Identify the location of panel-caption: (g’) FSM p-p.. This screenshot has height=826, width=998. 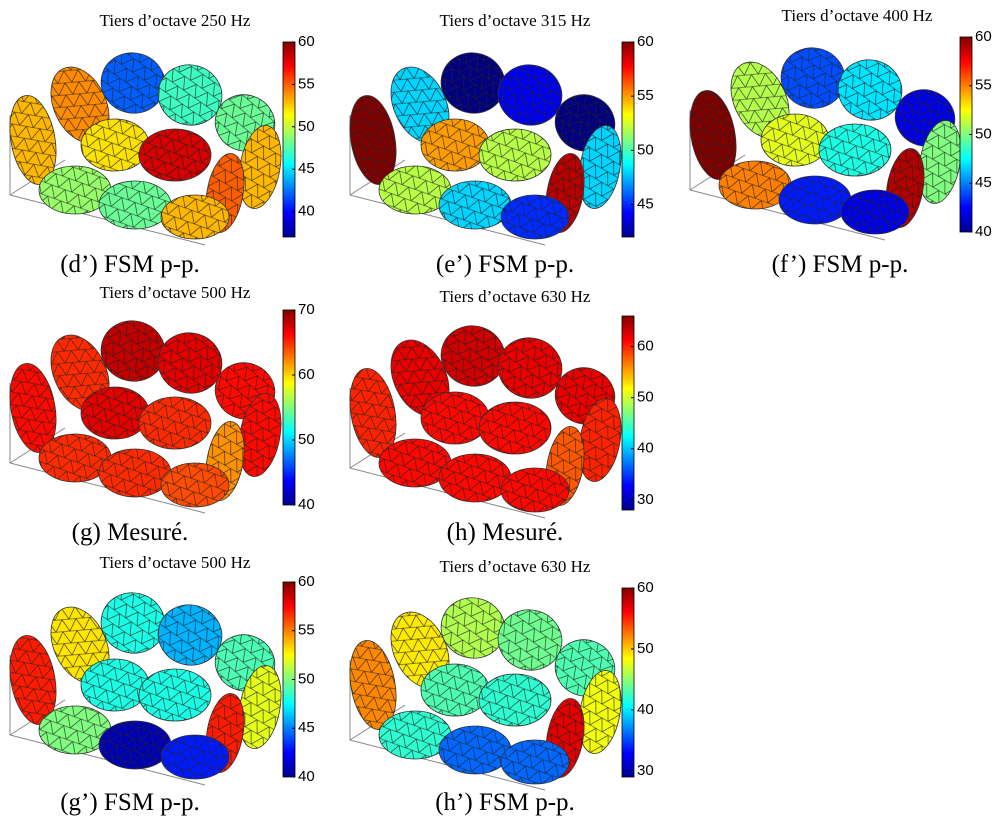
(130, 802).